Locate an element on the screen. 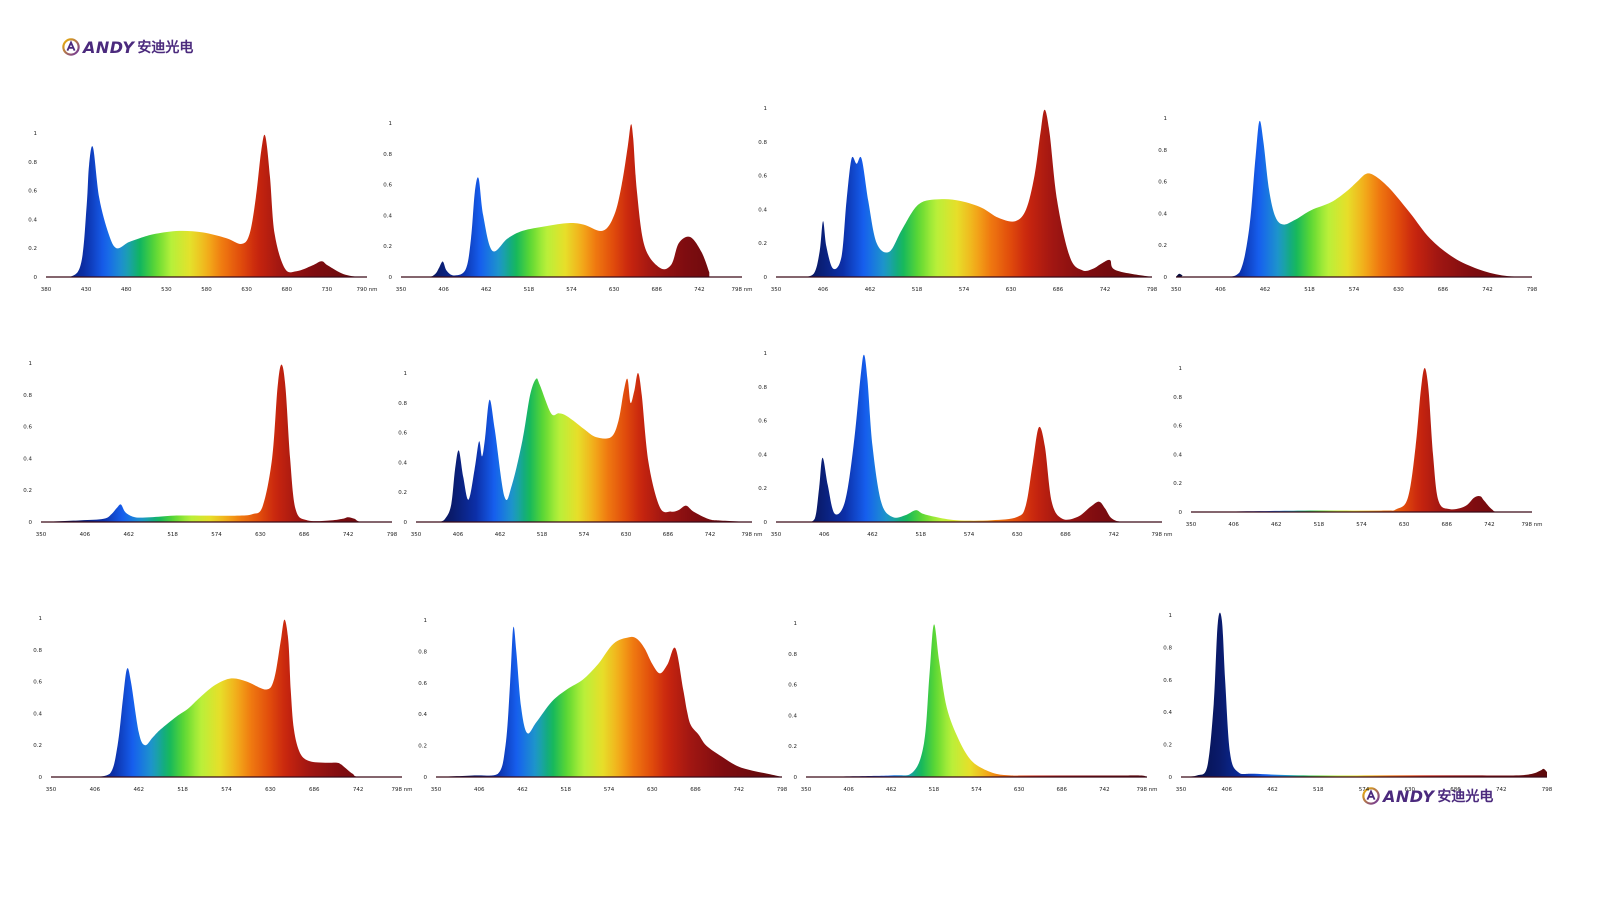  brand-logo: ANDY 安迪光电 is located at coordinates (127, 47).